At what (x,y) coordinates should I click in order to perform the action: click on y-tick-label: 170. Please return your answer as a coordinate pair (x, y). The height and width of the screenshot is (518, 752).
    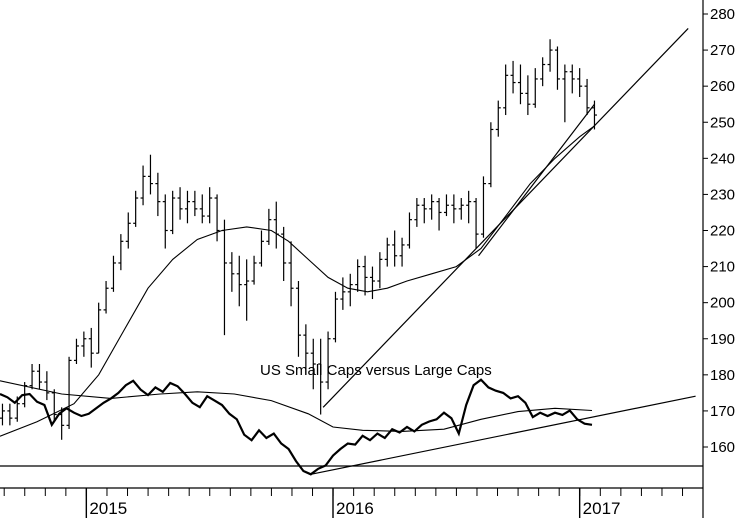
    Looking at the image, I should click on (722, 411).